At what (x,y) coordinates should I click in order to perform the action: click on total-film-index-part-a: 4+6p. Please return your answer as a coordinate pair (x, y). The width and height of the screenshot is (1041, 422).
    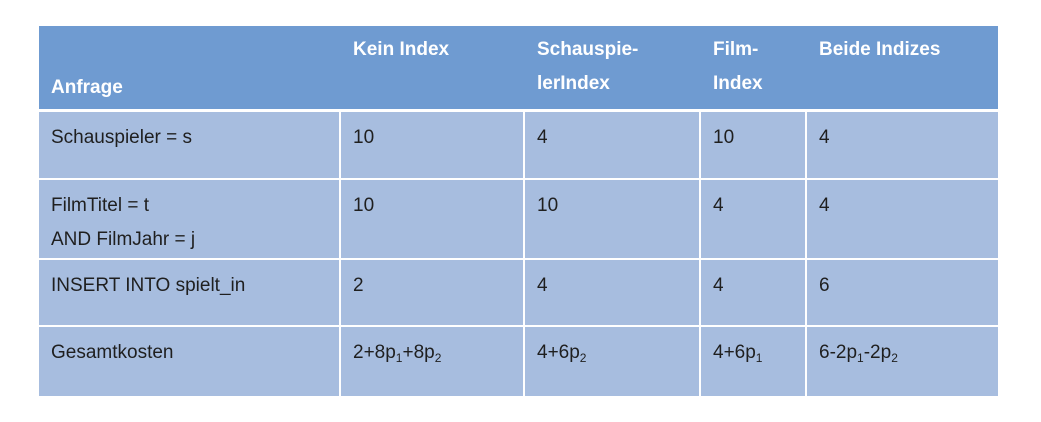
    Looking at the image, I should click on (734, 352).